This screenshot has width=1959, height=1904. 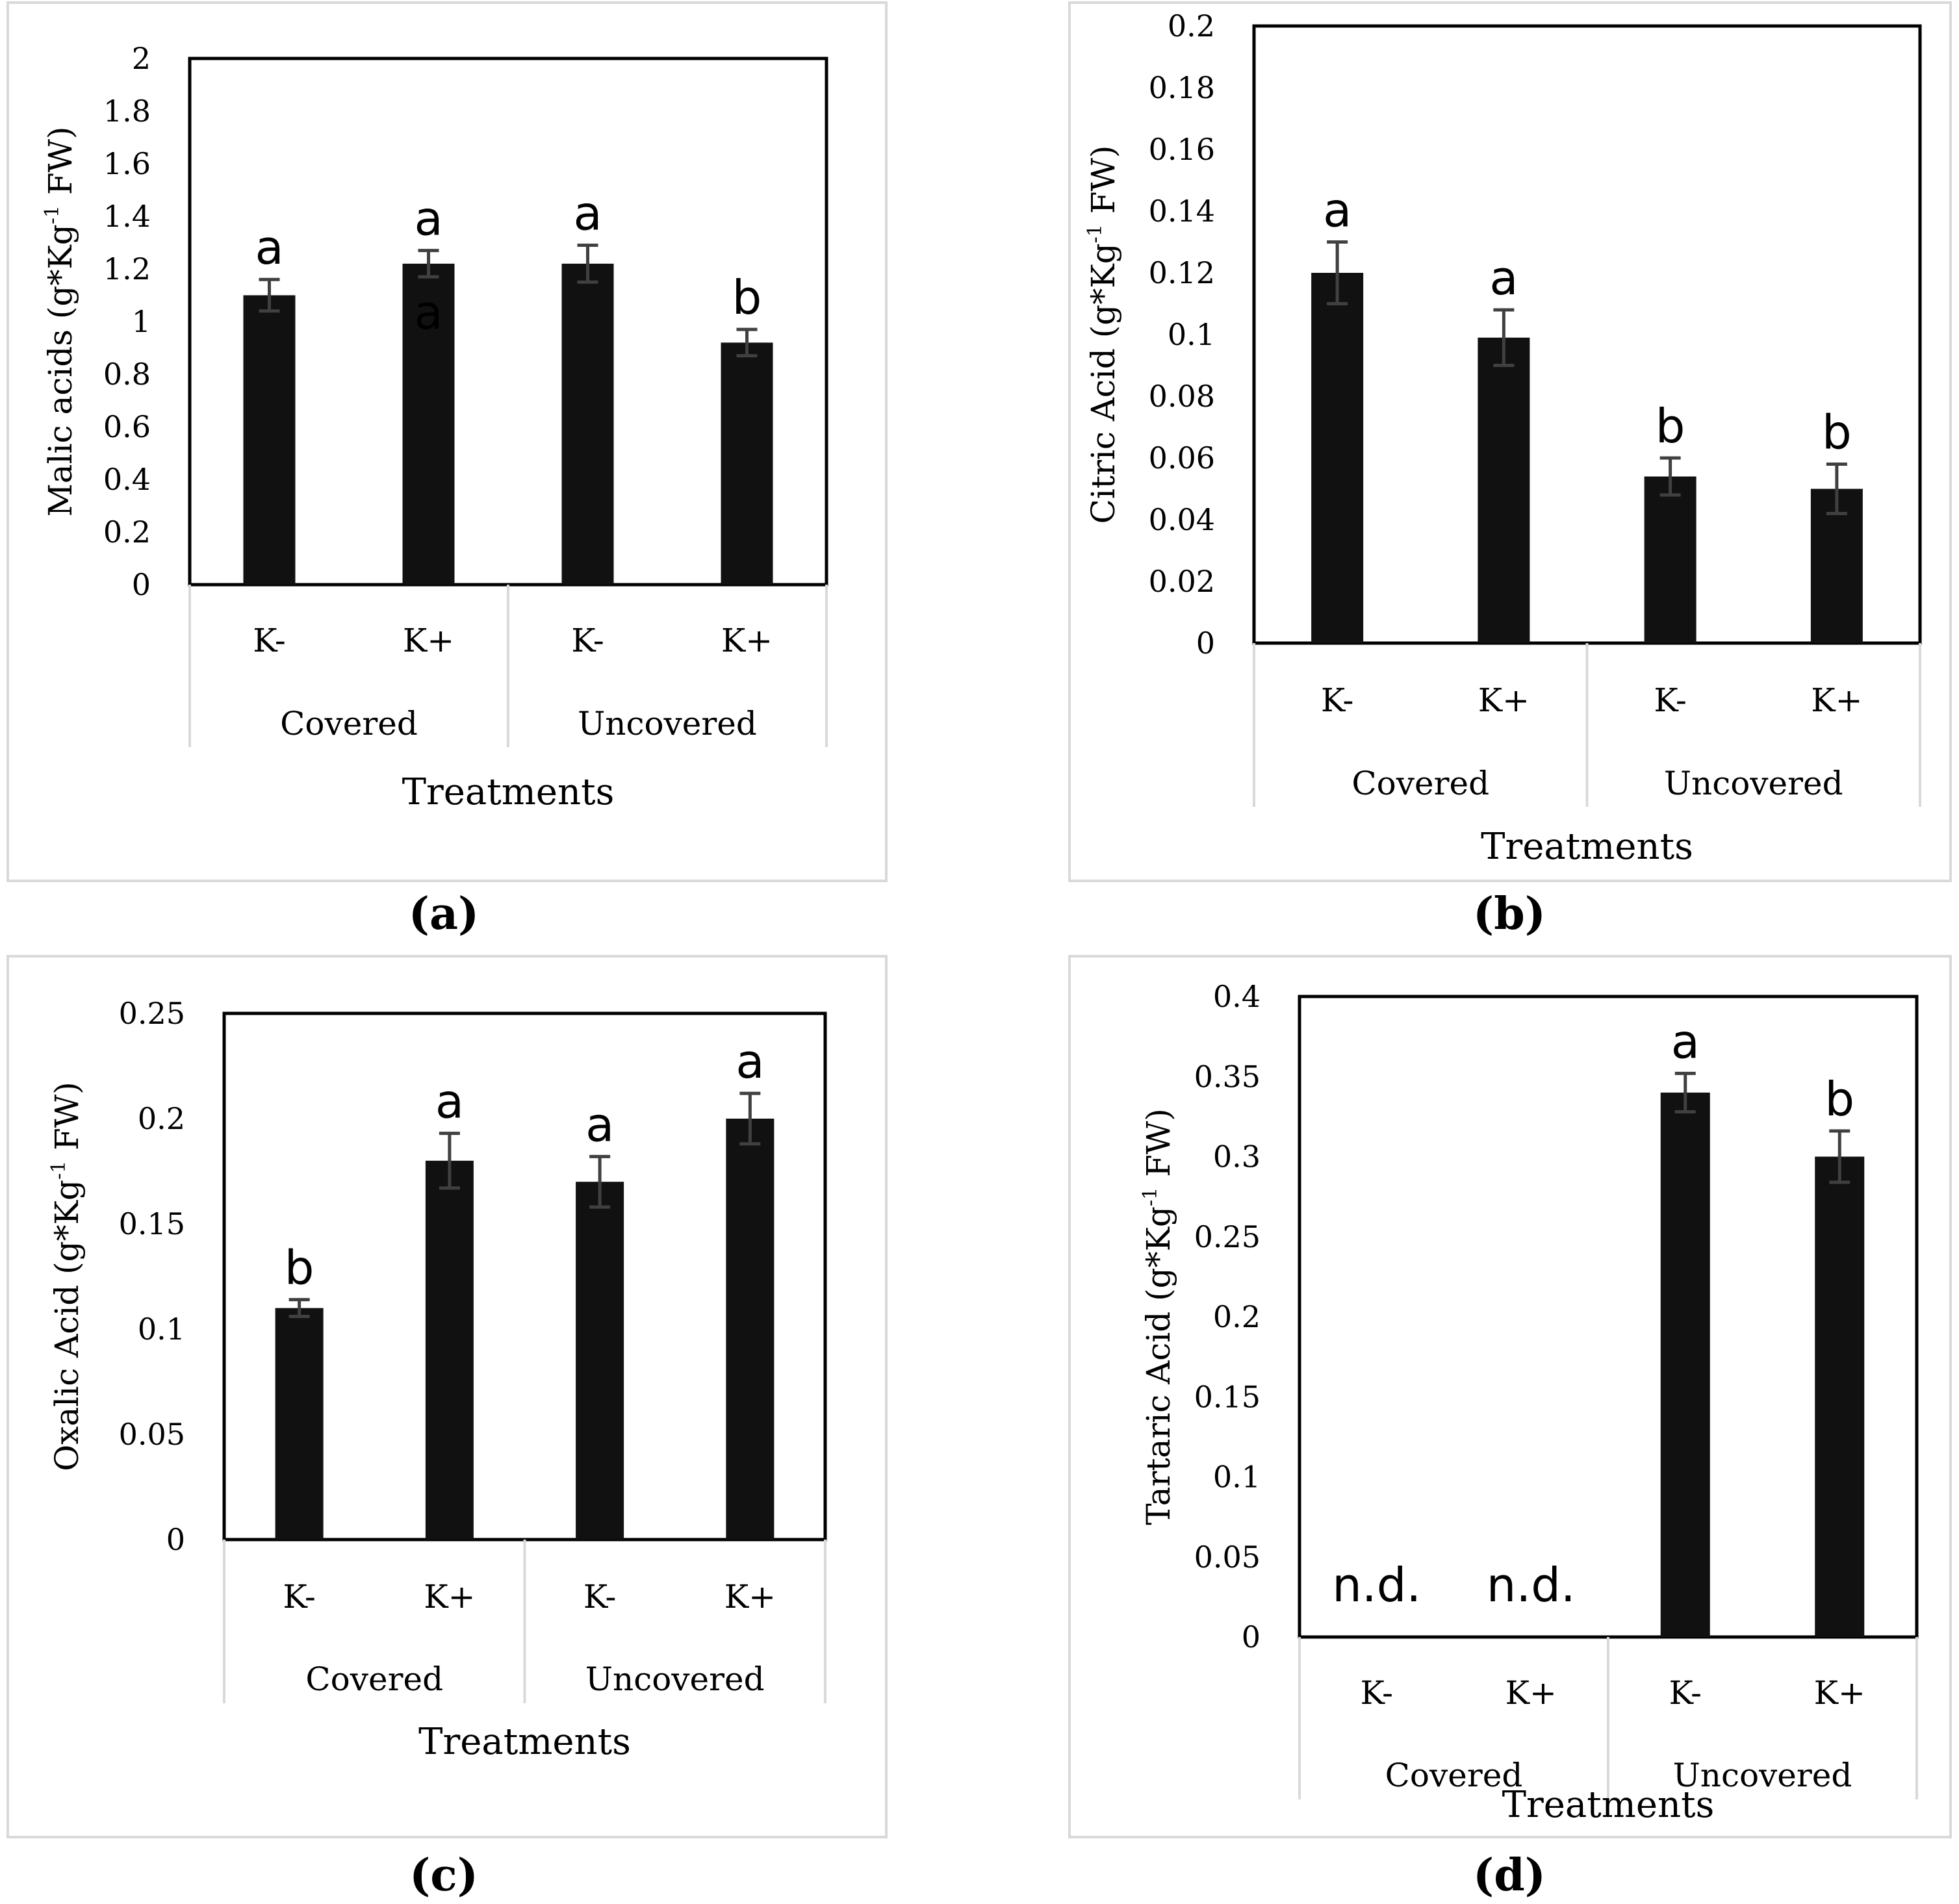 I want to click on y-tick-label: 0.14, so click(x=1182, y=212).